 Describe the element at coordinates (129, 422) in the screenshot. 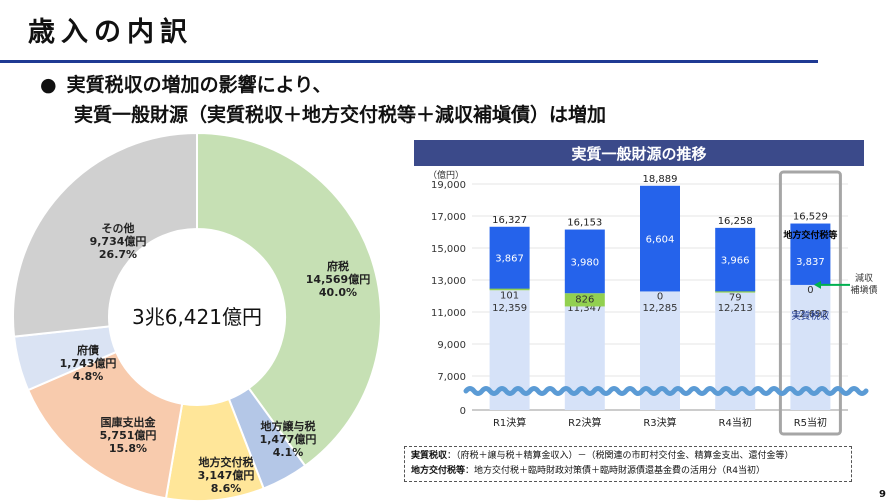

I see `donut-label-3-0: 国庫支出金` at that location.